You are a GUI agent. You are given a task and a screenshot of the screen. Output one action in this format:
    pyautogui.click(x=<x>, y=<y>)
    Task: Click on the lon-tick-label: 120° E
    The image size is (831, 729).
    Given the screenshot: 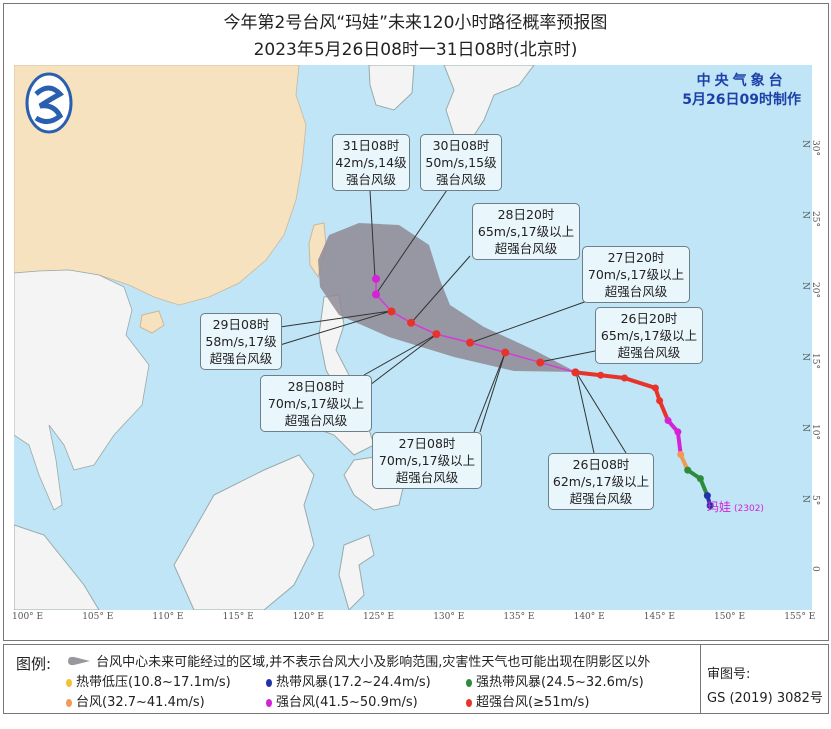 What is the action you would take?
    pyautogui.click(x=308, y=617)
    